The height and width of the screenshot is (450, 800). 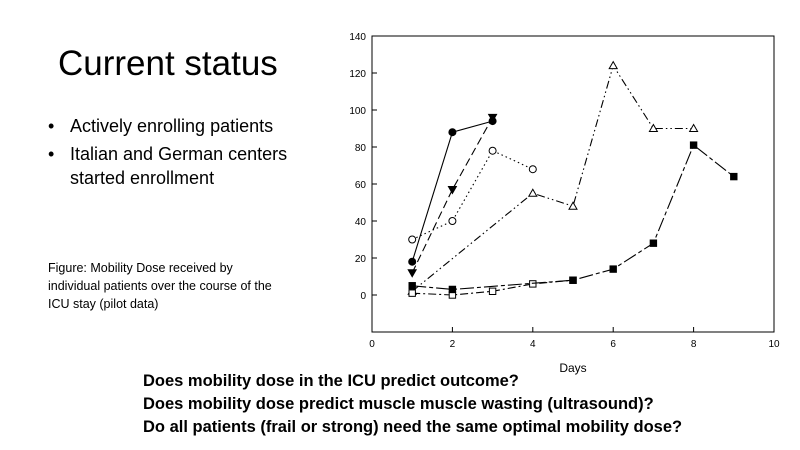 I want to click on x-axis-label: Days, so click(x=572, y=368).